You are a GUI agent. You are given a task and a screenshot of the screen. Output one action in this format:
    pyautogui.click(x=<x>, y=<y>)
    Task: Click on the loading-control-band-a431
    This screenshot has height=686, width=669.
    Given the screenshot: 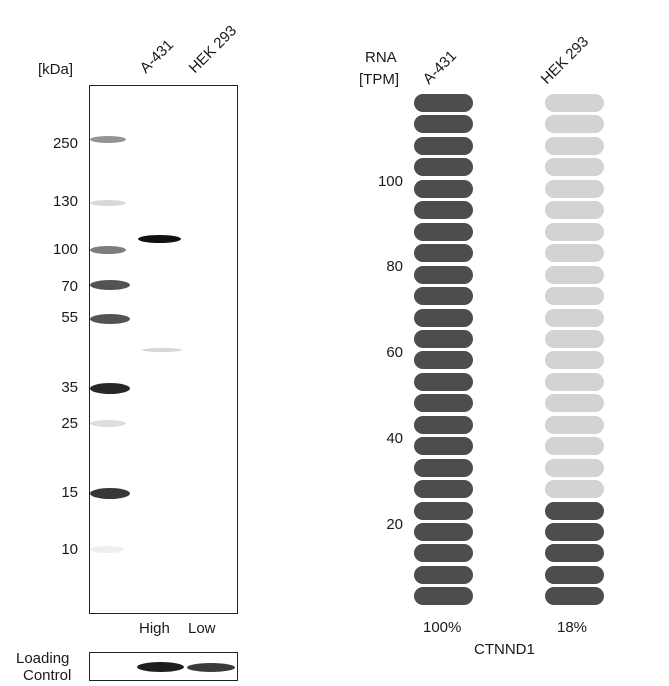 What is the action you would take?
    pyautogui.click(x=160, y=667)
    